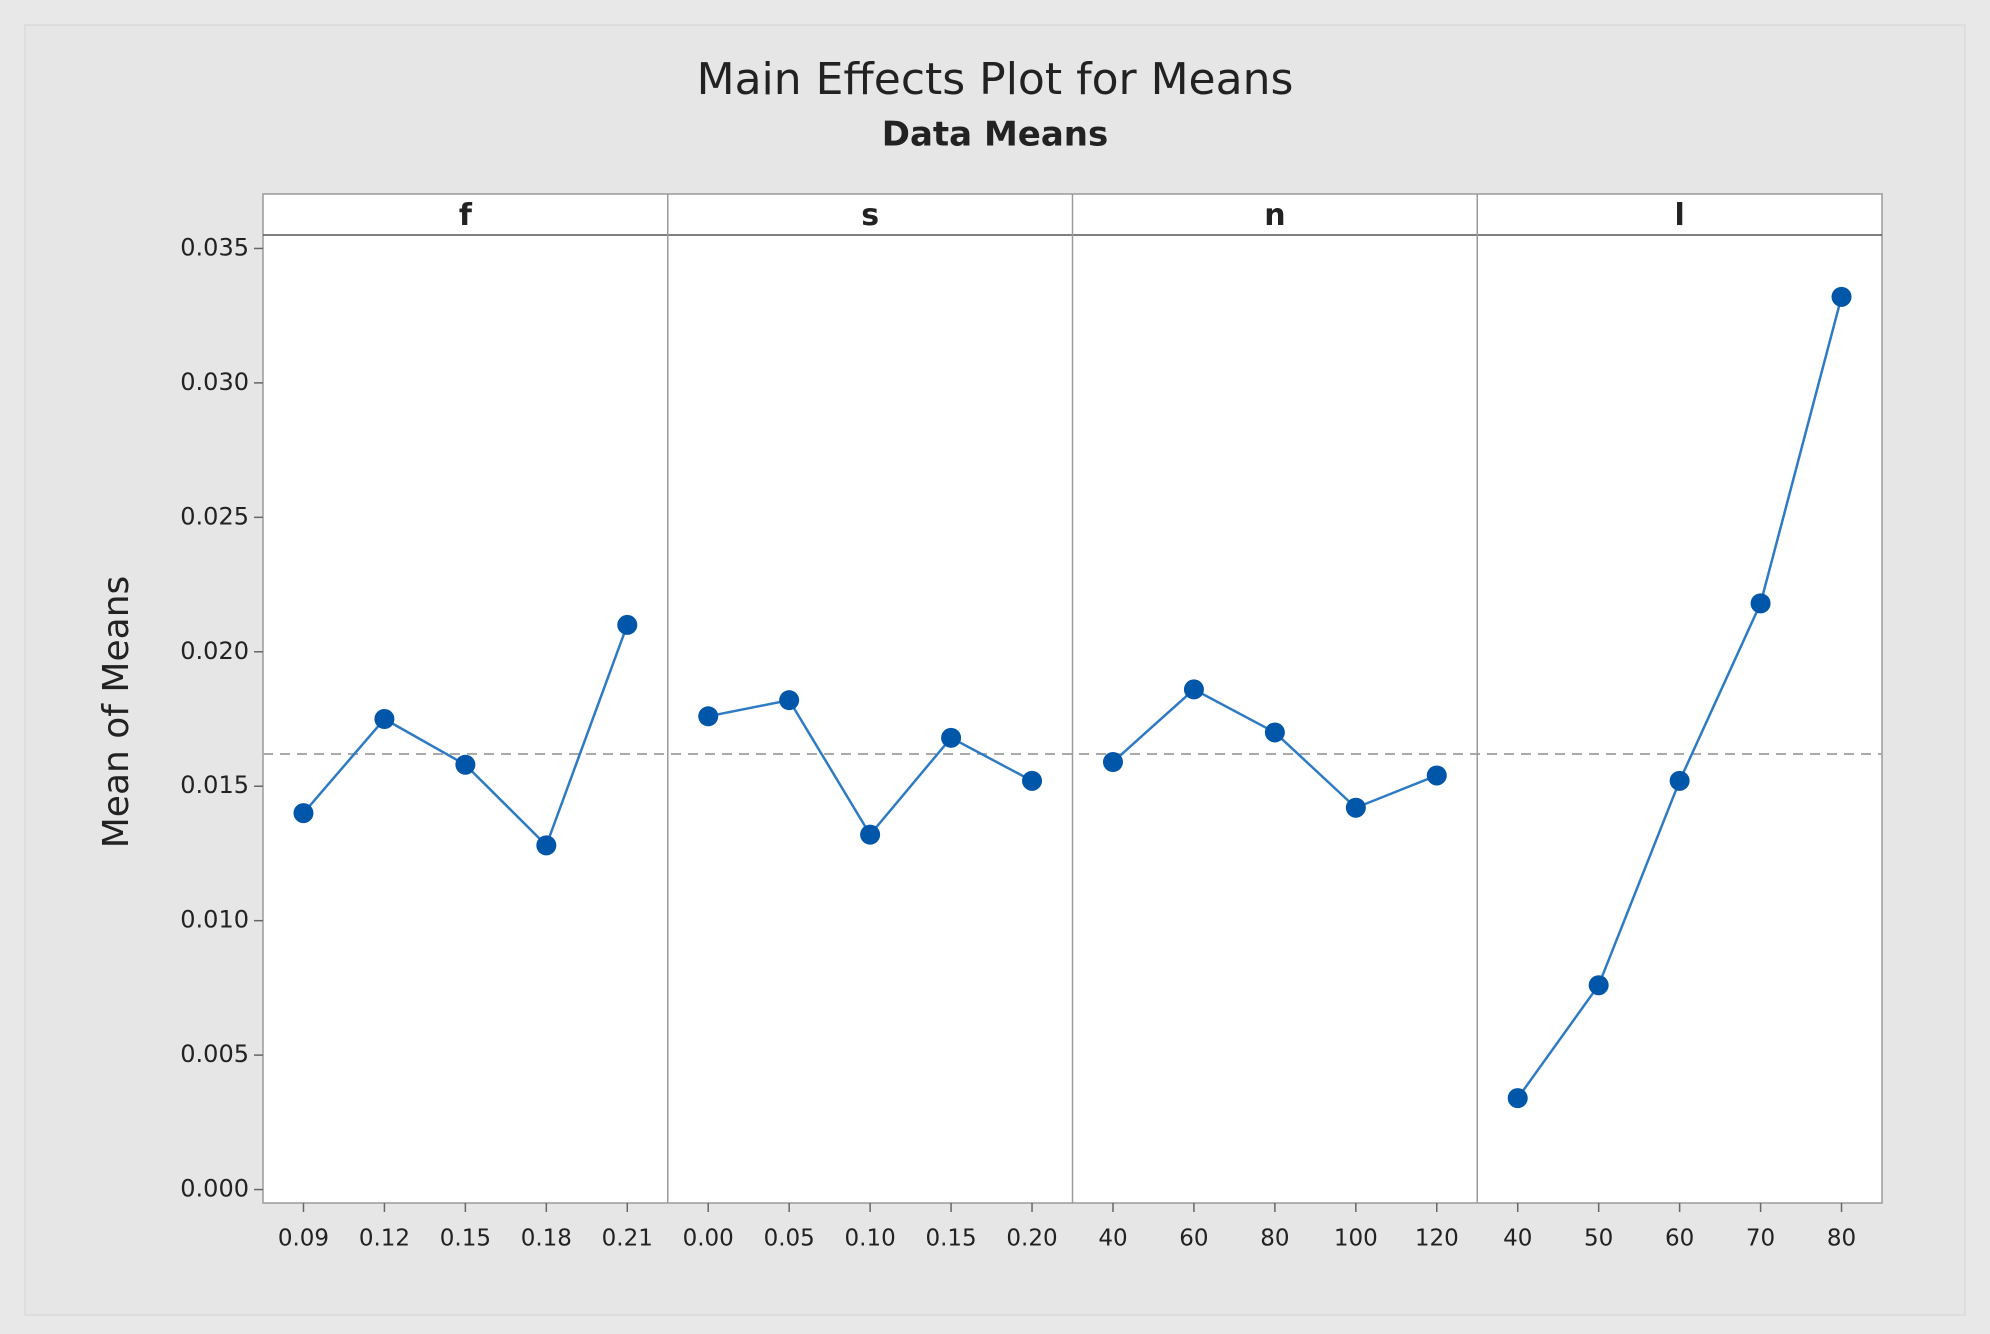 This screenshot has width=1990, height=1334. I want to click on panel-label: l, so click(1679, 215).